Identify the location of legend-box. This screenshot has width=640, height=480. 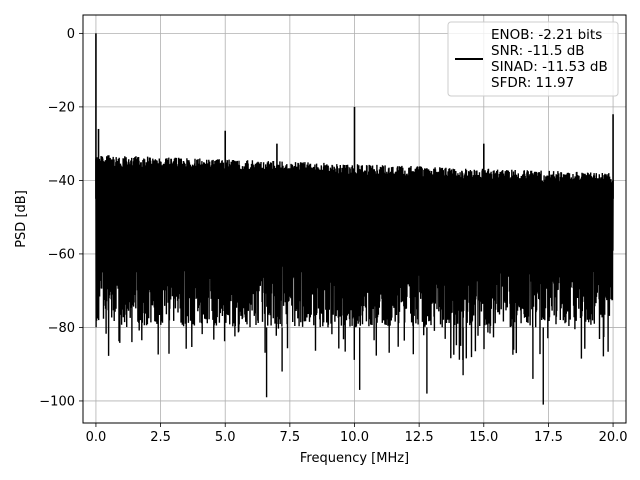
(533, 59).